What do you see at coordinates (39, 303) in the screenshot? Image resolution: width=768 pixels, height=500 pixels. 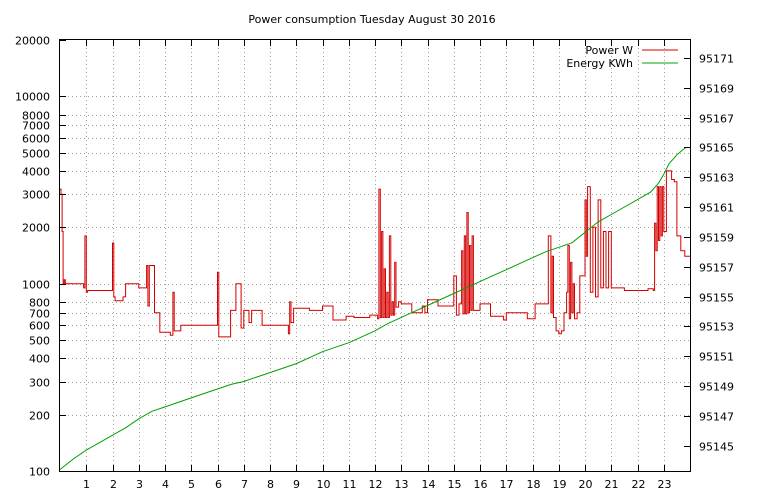 I see `y-tick-label: 800` at bounding box center [39, 303].